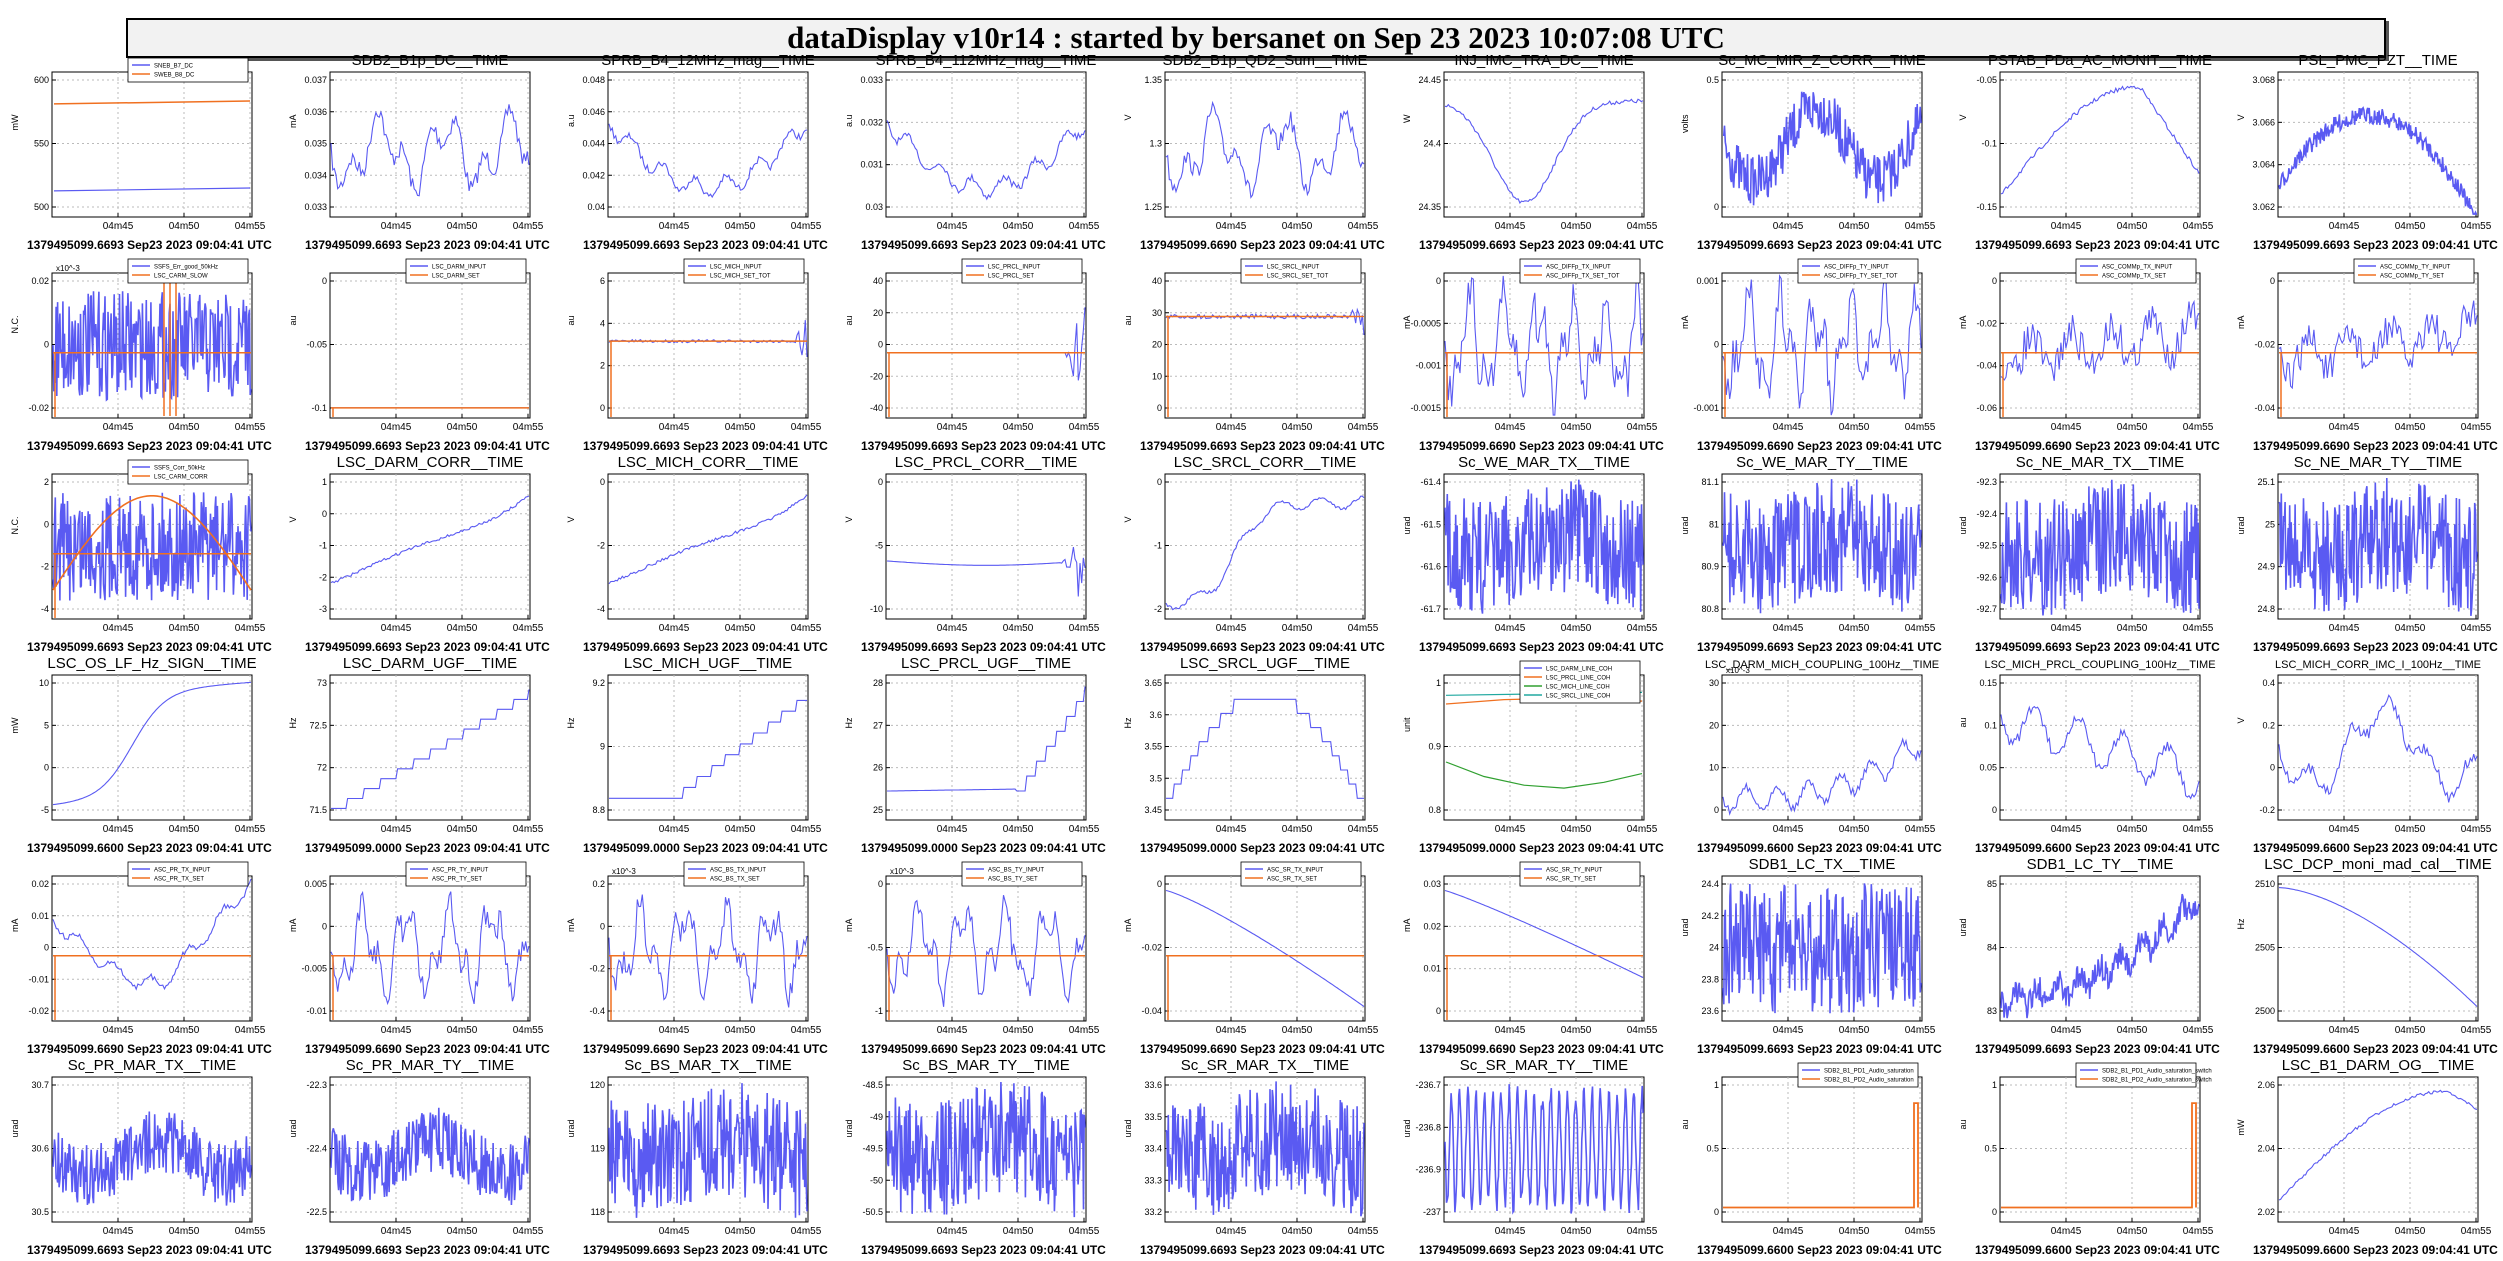 Image resolution: width=2503 pixels, height=1261 pixels. I want to click on y-tick-label: 0, so click(1994, 810).